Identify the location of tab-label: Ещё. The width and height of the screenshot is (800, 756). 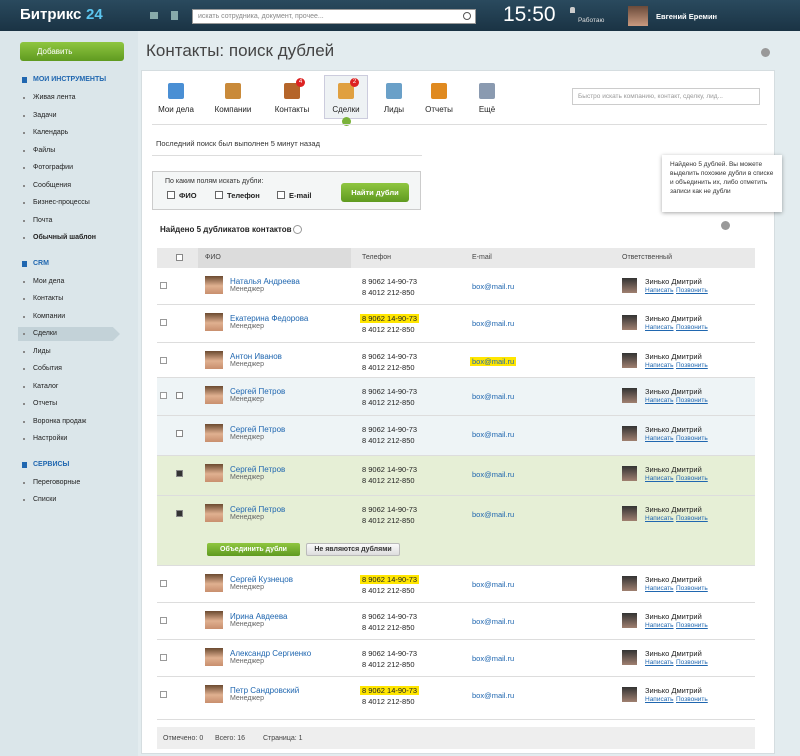
(487, 109).